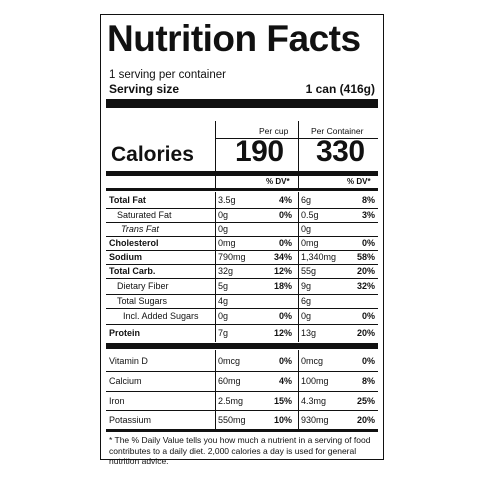  I want to click on serving-size-row: Serving size 1 can (416g), so click(242, 89).